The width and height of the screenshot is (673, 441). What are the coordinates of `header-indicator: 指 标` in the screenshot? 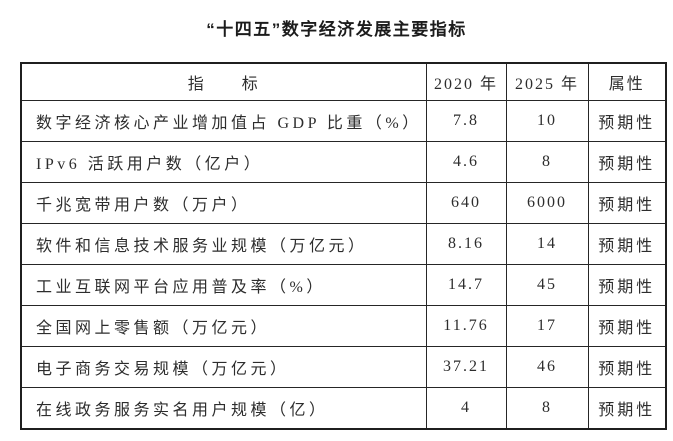 It's located at (223, 81).